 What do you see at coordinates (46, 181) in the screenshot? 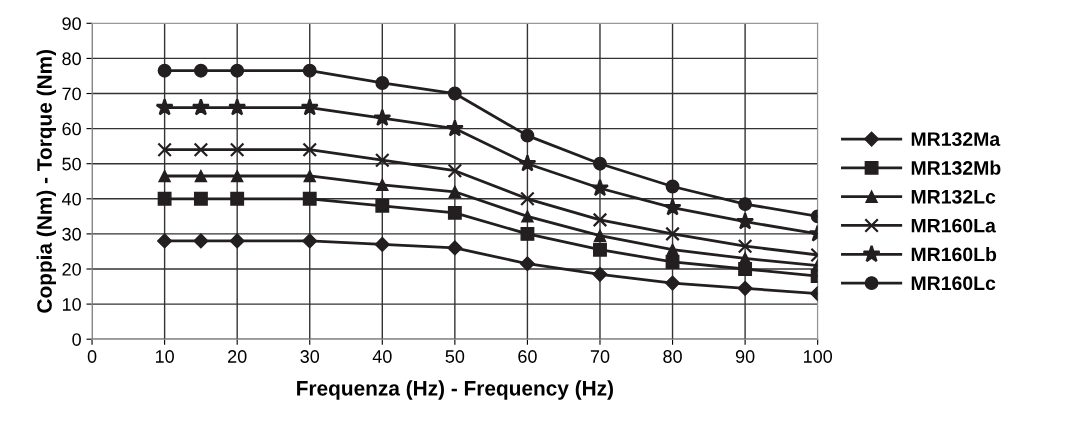
I see `y-axis-title: Coppia (Nm) - Torque (Nm)` at bounding box center [46, 181].